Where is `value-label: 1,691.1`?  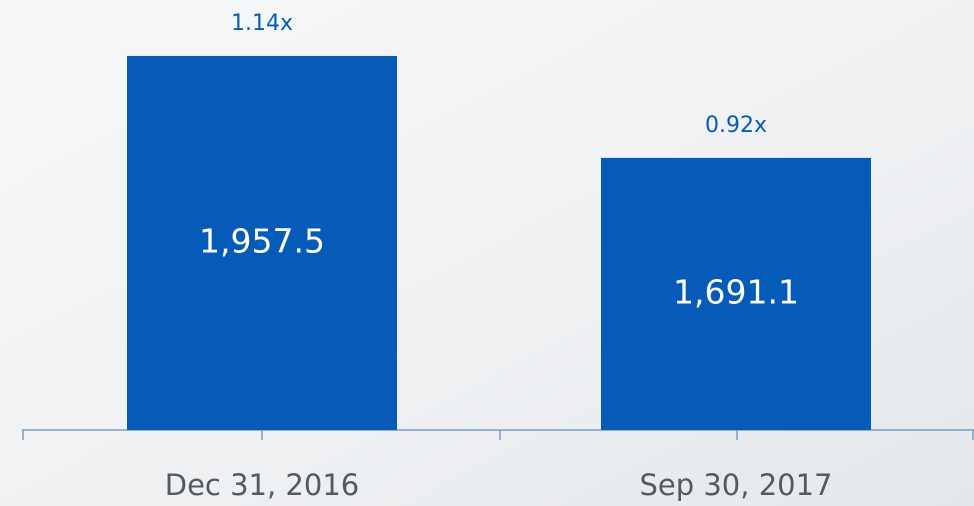 value-label: 1,691.1 is located at coordinates (736, 291).